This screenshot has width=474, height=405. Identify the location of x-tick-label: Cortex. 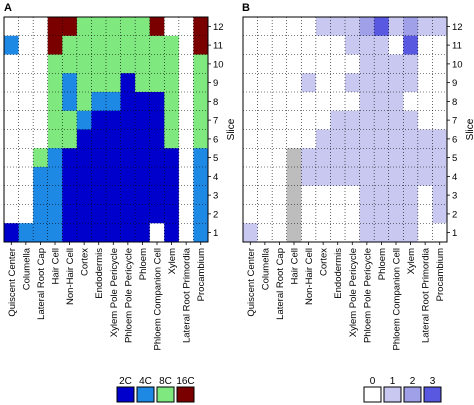
(324, 262).